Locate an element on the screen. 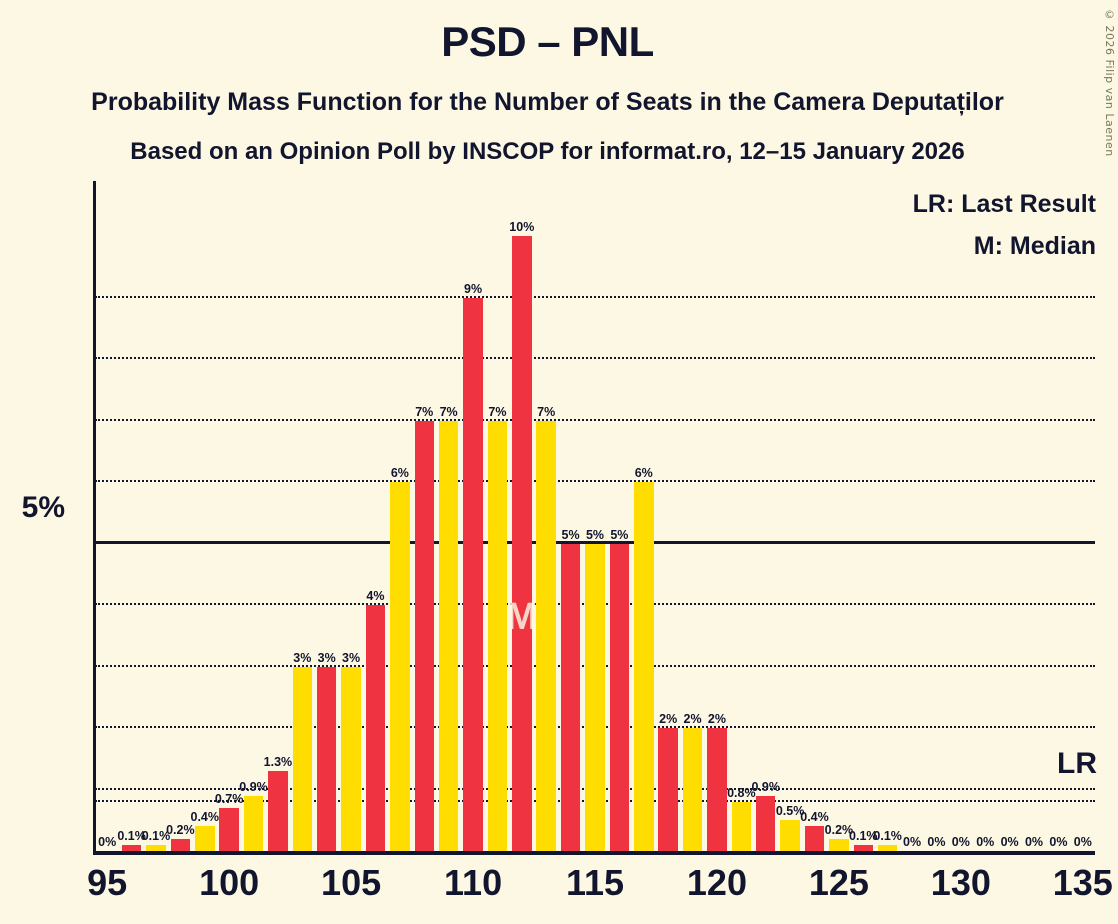 The width and height of the screenshot is (1118, 924). x-axis-tick-130: 130 is located at coordinates (960, 882).